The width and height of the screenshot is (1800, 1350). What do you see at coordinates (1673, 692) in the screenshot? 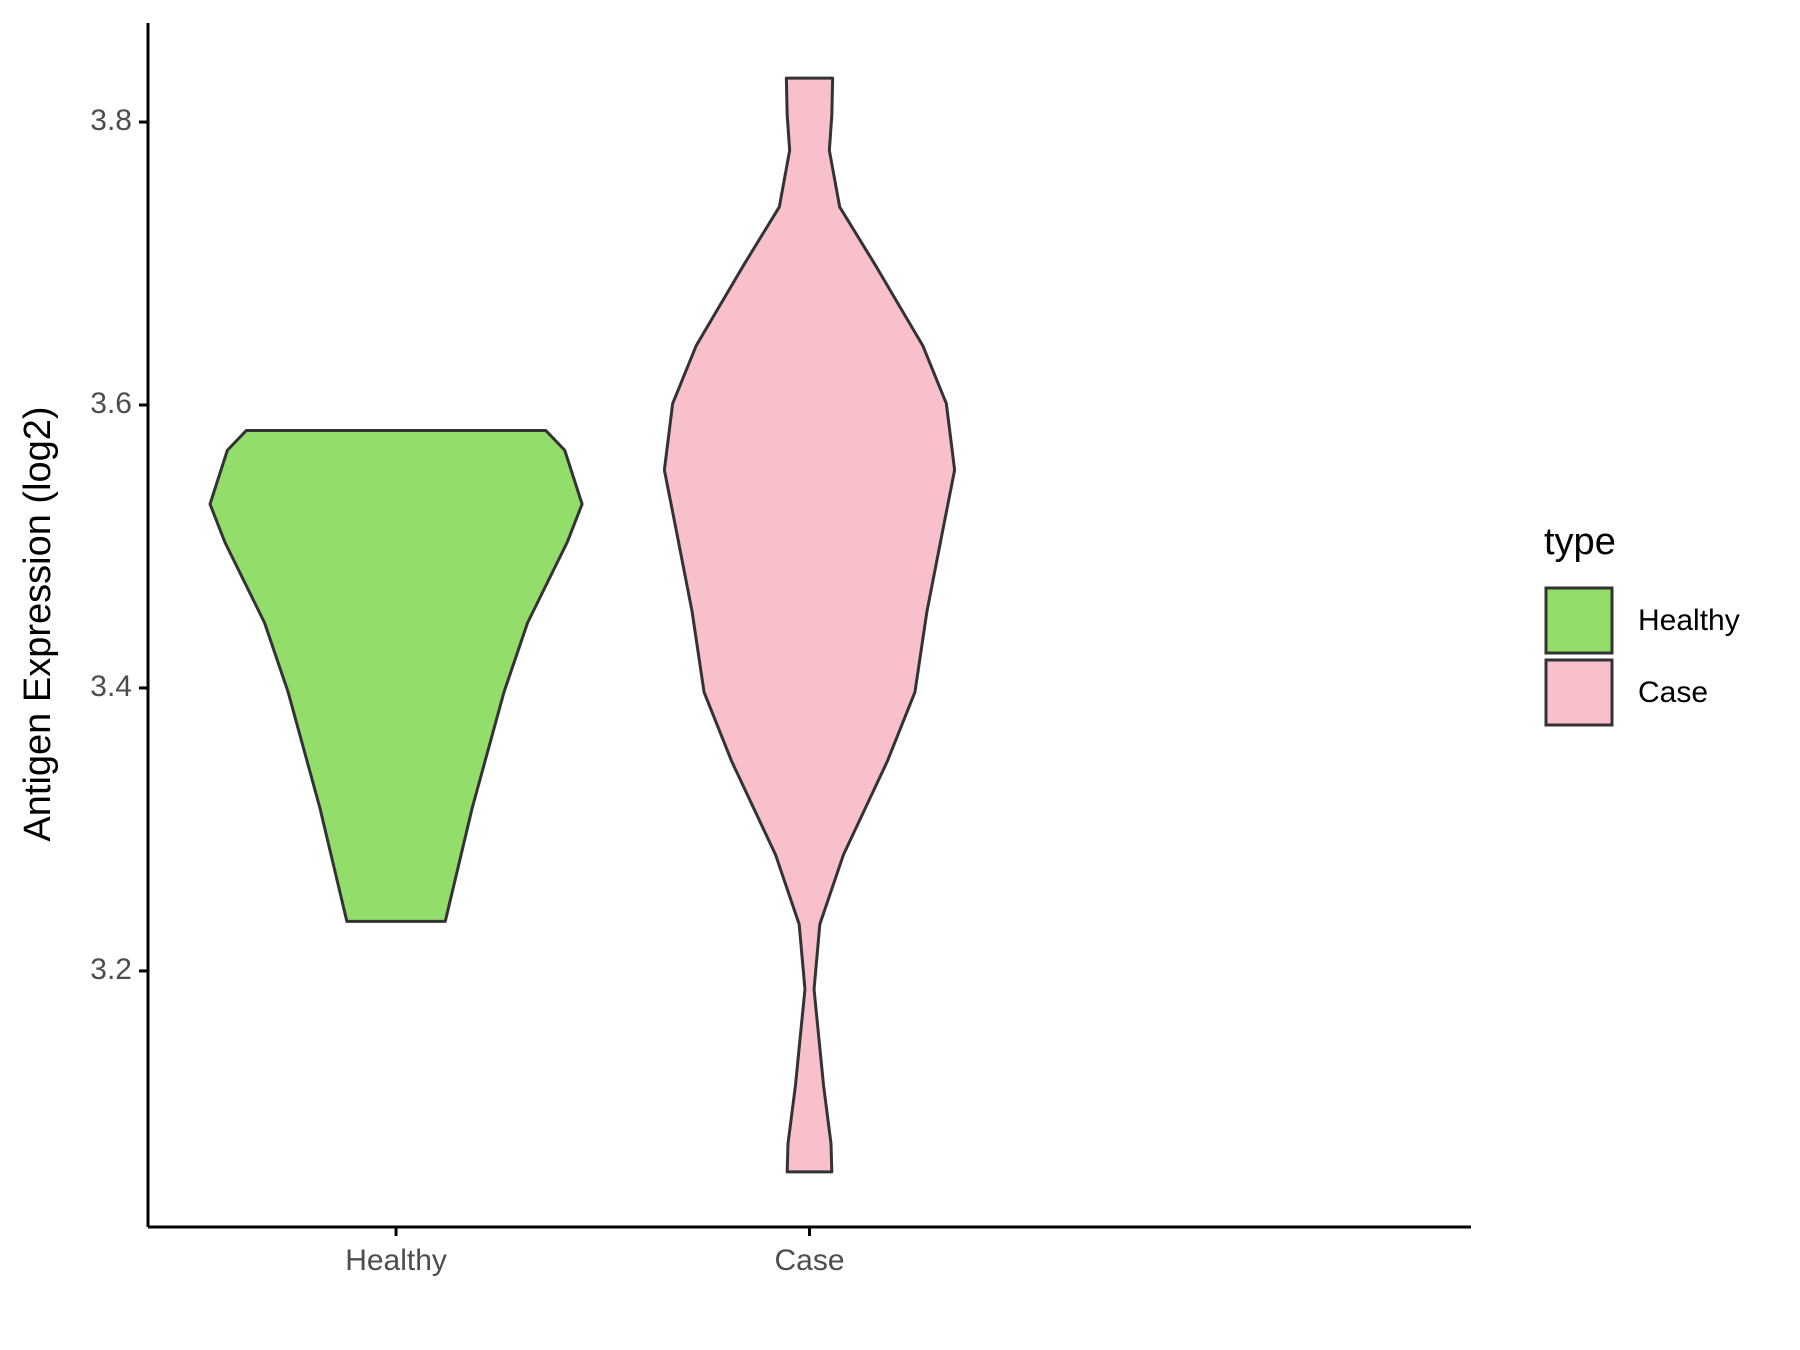
I see `legend-label: Case` at bounding box center [1673, 692].